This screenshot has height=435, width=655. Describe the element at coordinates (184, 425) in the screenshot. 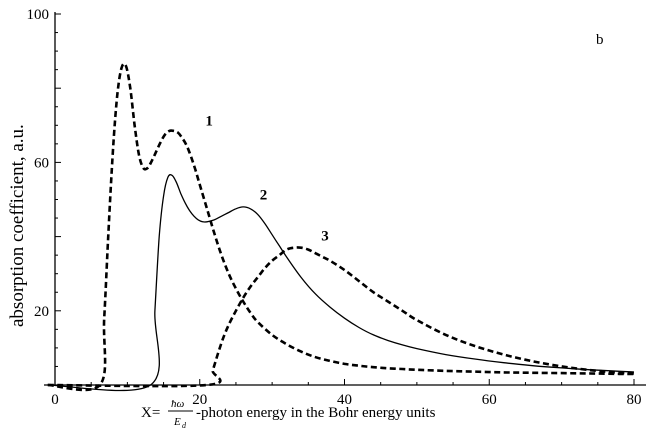

I see `x-axis-label-denominator-subscript: d` at that location.